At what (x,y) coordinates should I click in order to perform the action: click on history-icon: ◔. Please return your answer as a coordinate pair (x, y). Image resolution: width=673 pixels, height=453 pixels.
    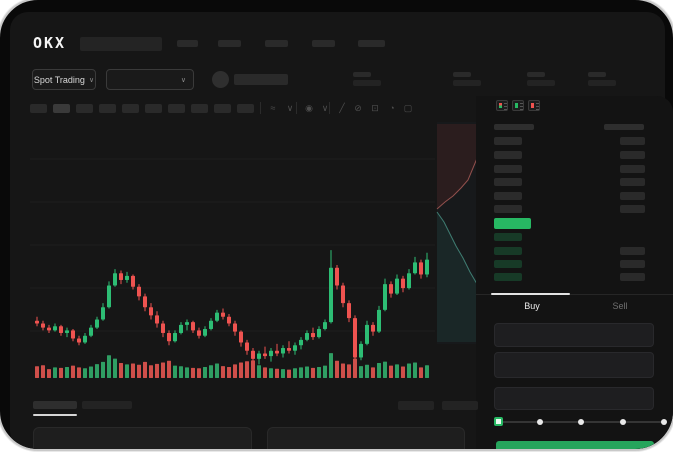
    Looking at the image, I should click on (392, 108).